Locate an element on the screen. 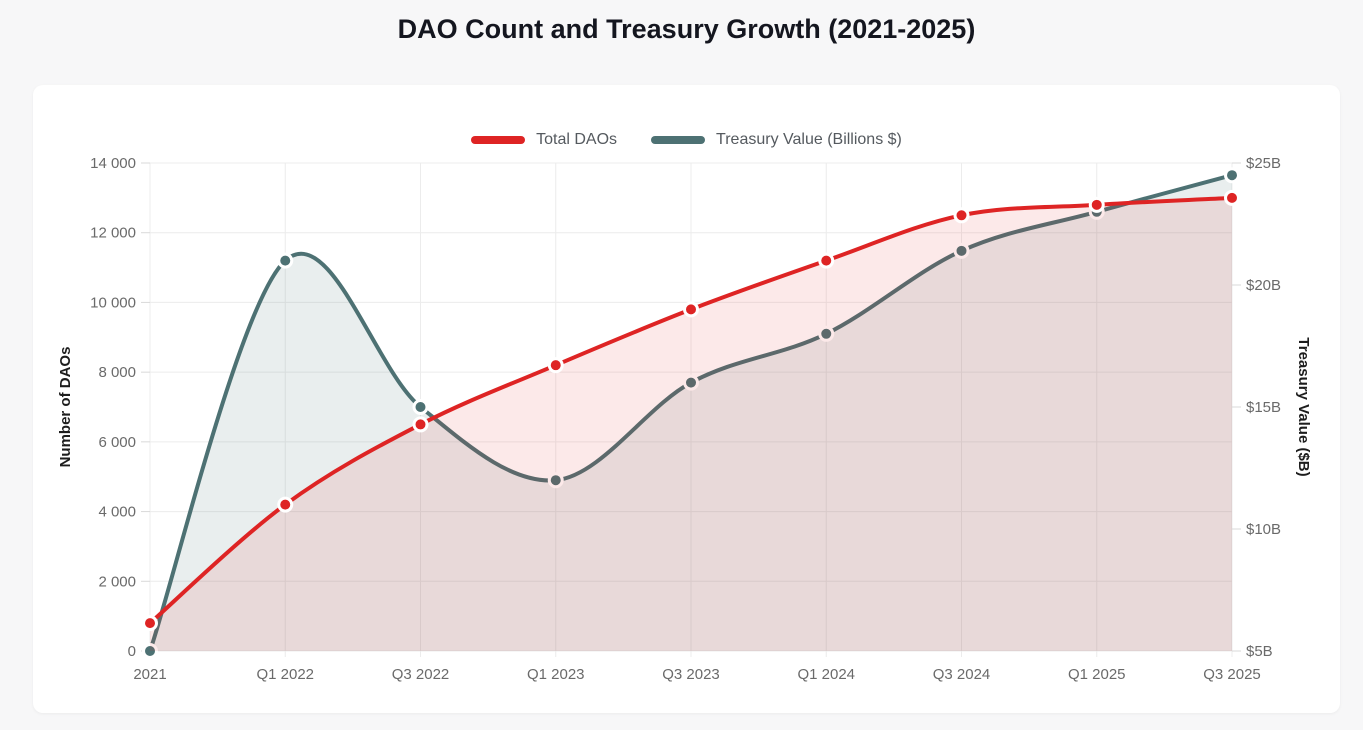 The image size is (1363, 730). x-axis-tick-label: Q3 2022 is located at coordinates (421, 674).